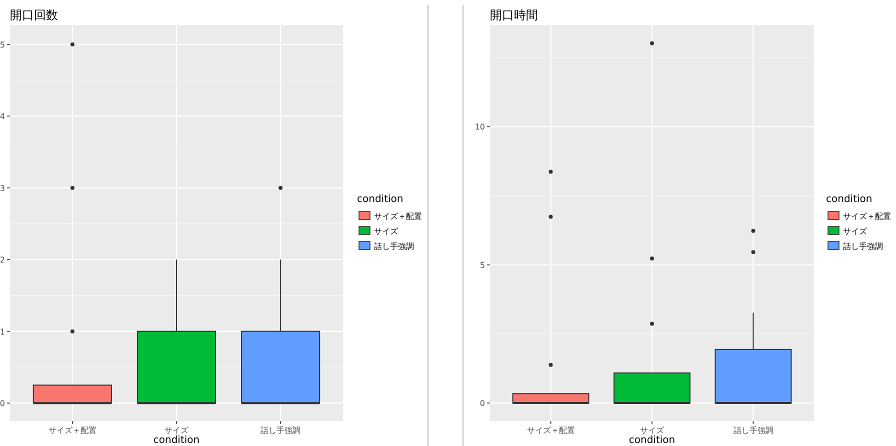 Image resolution: width=896 pixels, height=446 pixels. I want to click on y-tick-label: 10, so click(479, 127).